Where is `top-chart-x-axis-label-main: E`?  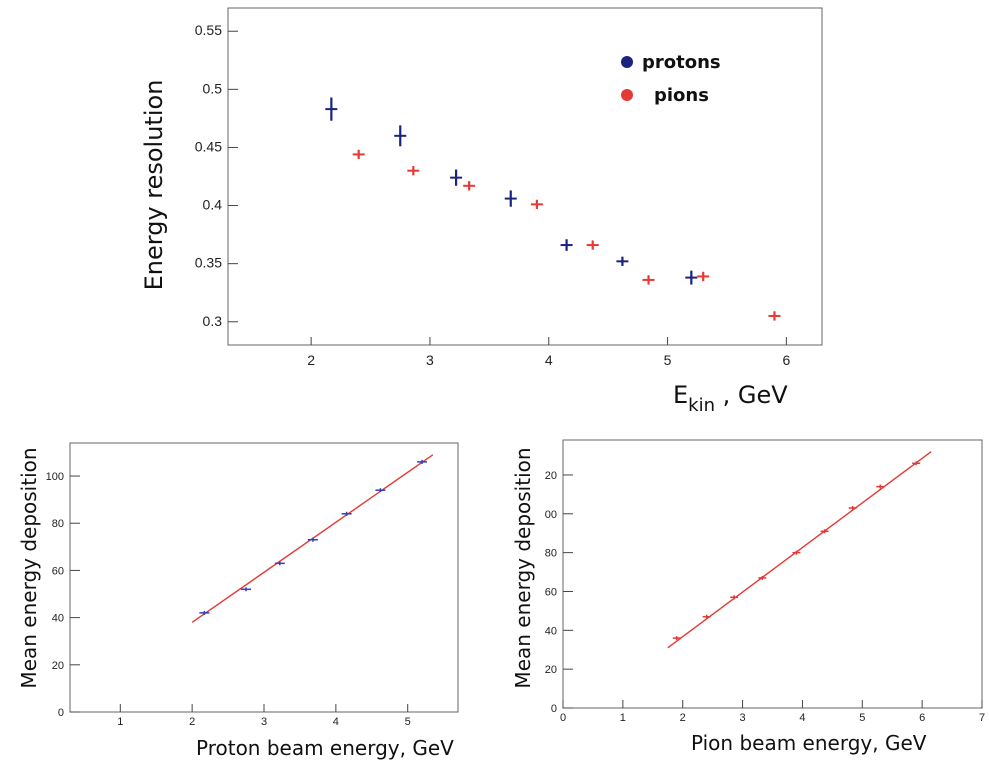
top-chart-x-axis-label-main: E is located at coordinates (680, 395).